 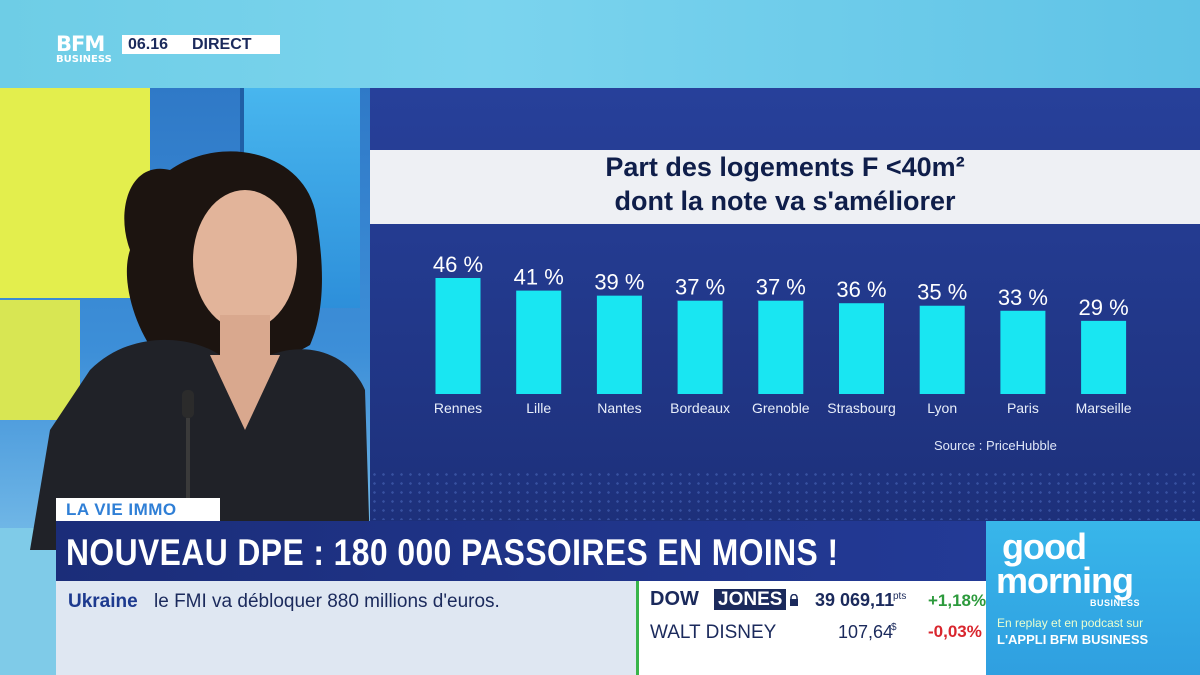 I want to click on bar-grenoble, so click(x=781, y=347).